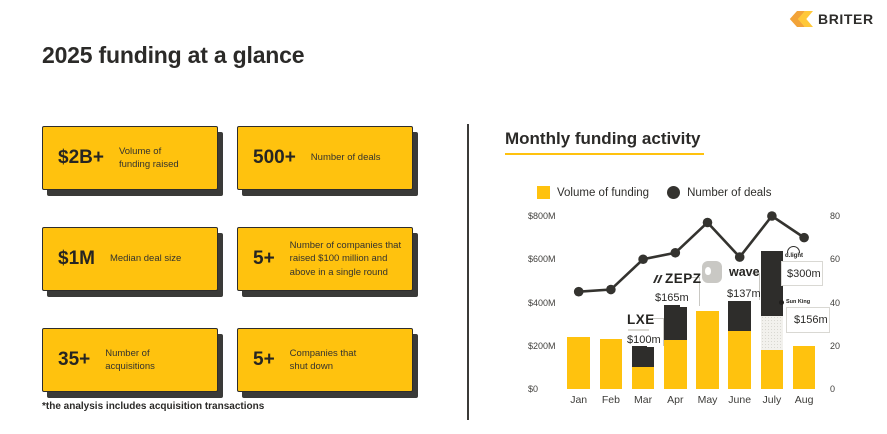  What do you see at coordinates (345, 158) in the screenshot?
I see `stat-label: Number of deals` at bounding box center [345, 158].